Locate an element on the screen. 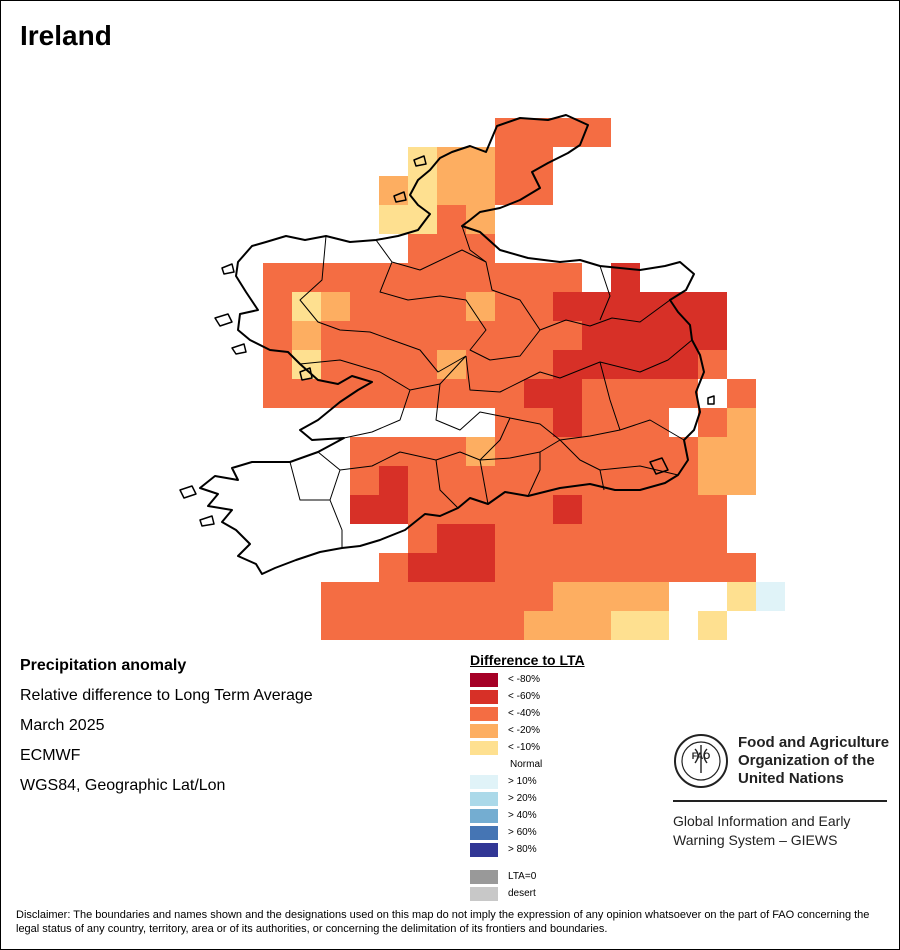 The height and width of the screenshot is (950, 900). legend-extra-item-1: desert is located at coordinates (527, 894).